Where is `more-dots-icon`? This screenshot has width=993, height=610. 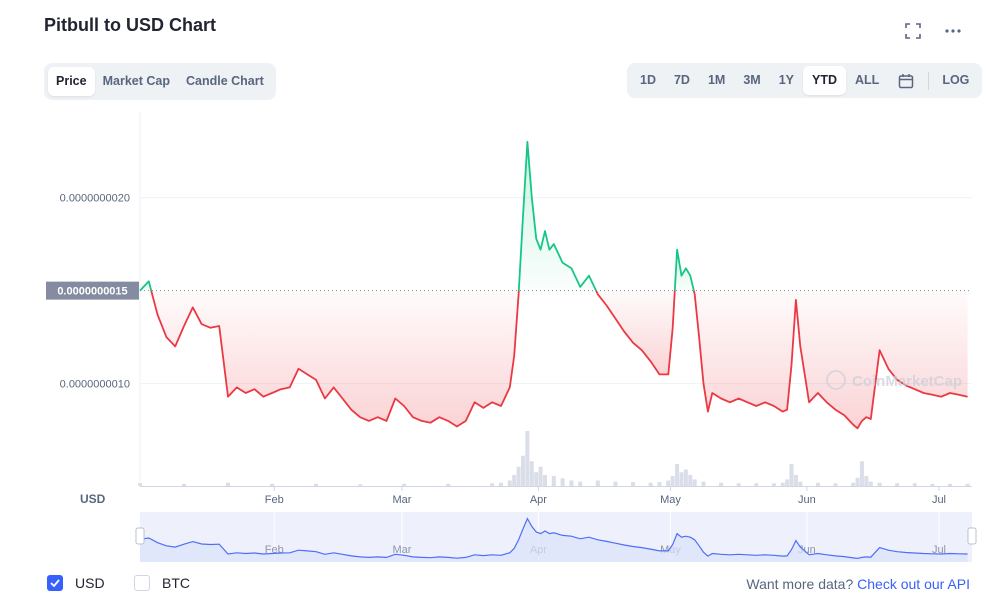 more-dots-icon is located at coordinates (953, 31).